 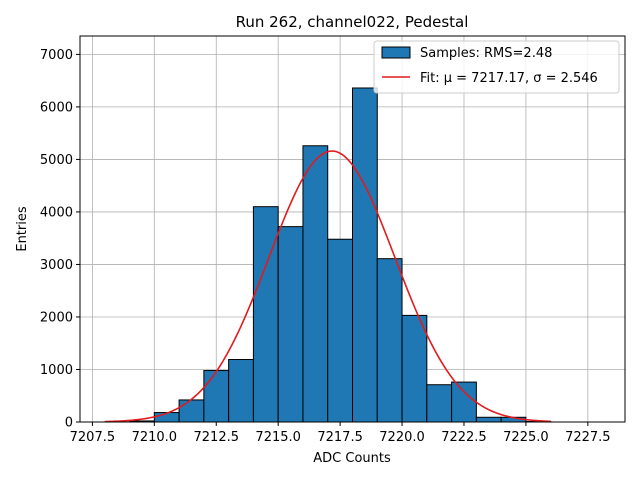 What do you see at coordinates (155, 437) in the screenshot?
I see `x-tick-label: 7210.0` at bounding box center [155, 437].